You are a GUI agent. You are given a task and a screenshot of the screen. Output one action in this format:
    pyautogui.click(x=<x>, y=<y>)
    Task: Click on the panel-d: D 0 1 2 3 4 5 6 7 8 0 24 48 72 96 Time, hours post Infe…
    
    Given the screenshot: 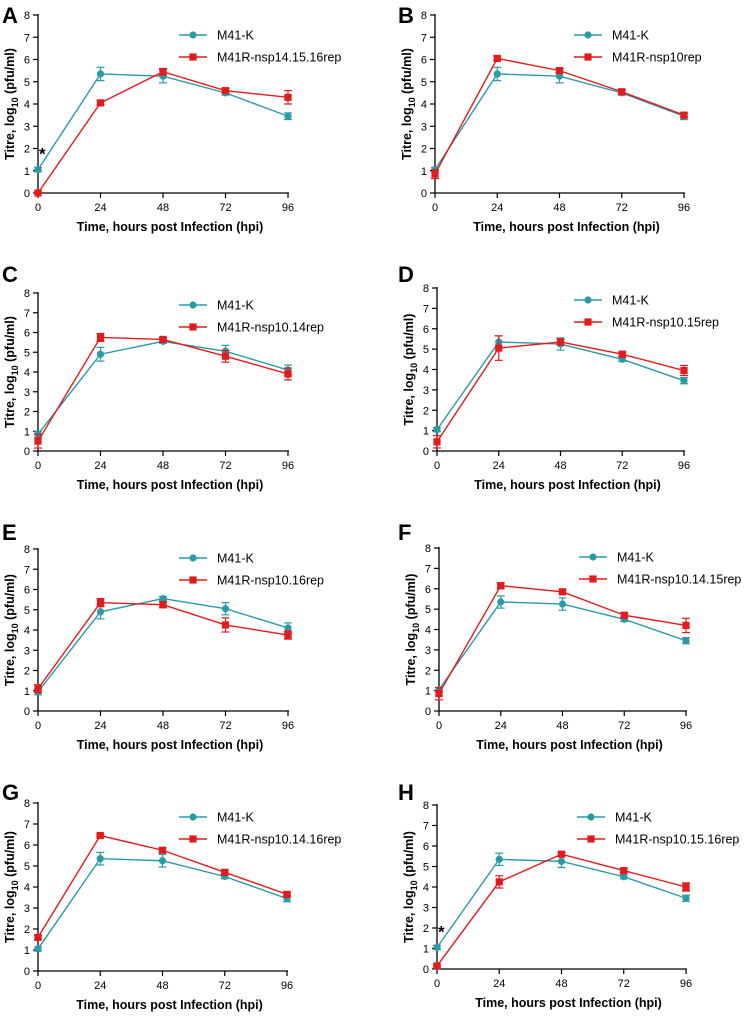 What is the action you would take?
    pyautogui.click(x=558, y=377)
    